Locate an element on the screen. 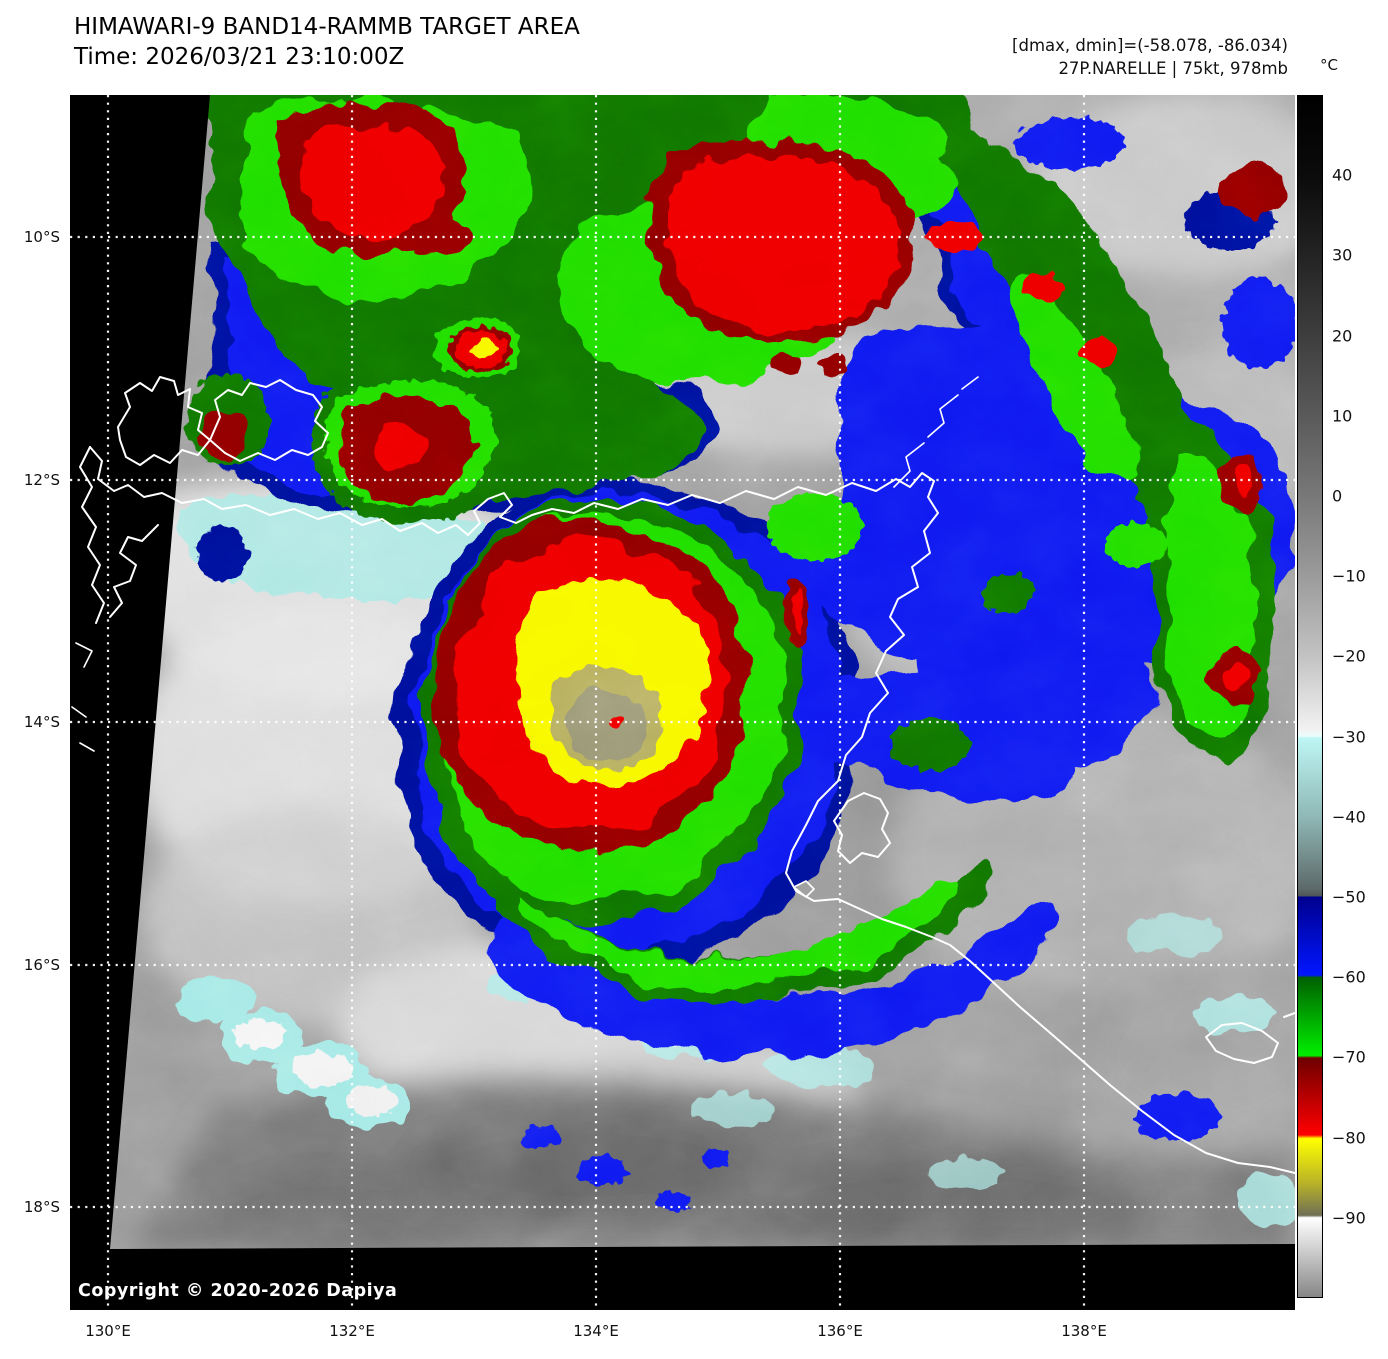  colorbar-tick-label: −20 is located at coordinates (1349, 656).